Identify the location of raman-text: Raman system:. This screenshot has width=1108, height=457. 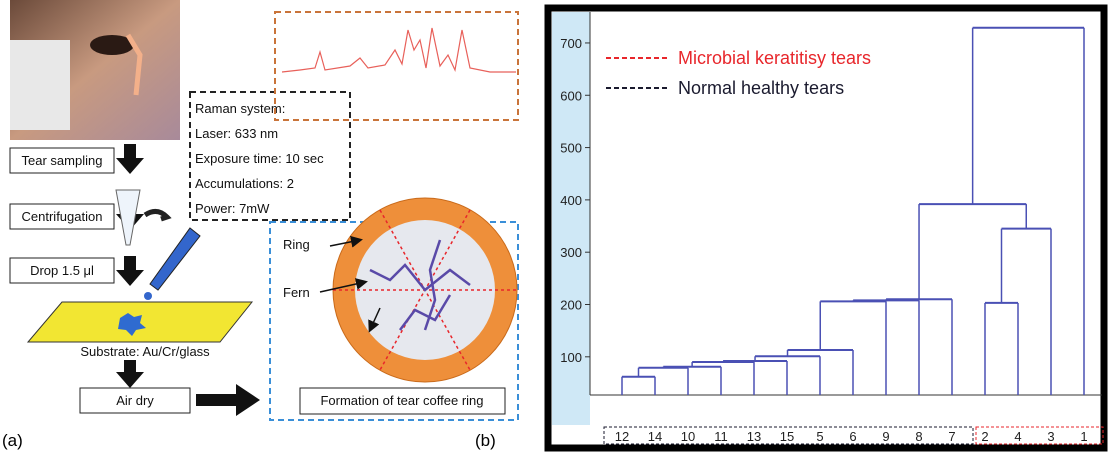
(240, 108).